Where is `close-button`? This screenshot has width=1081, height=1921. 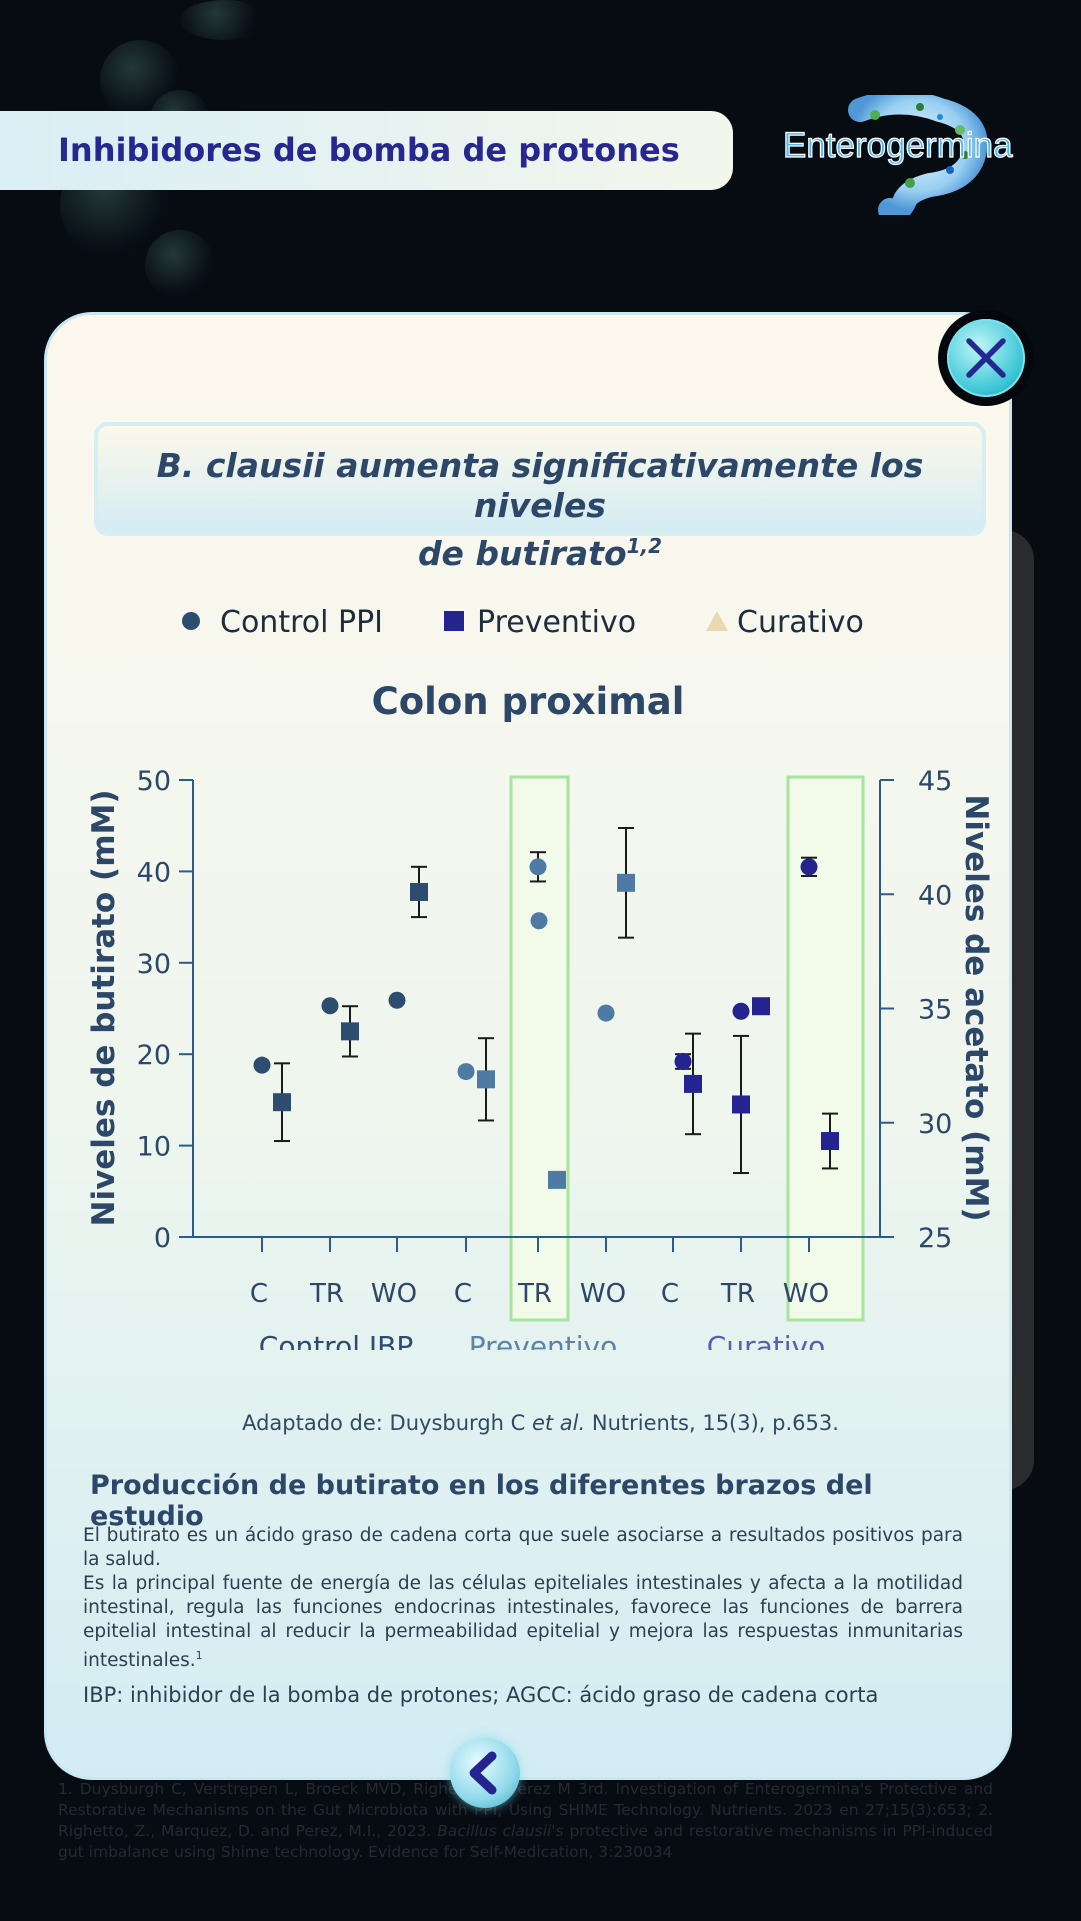 close-button is located at coordinates (986, 358).